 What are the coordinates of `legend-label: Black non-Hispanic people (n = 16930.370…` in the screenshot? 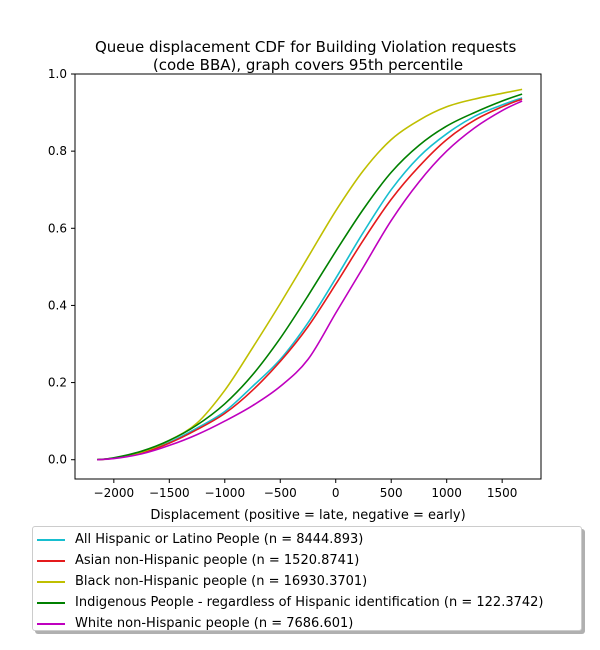 It's located at (221, 581).